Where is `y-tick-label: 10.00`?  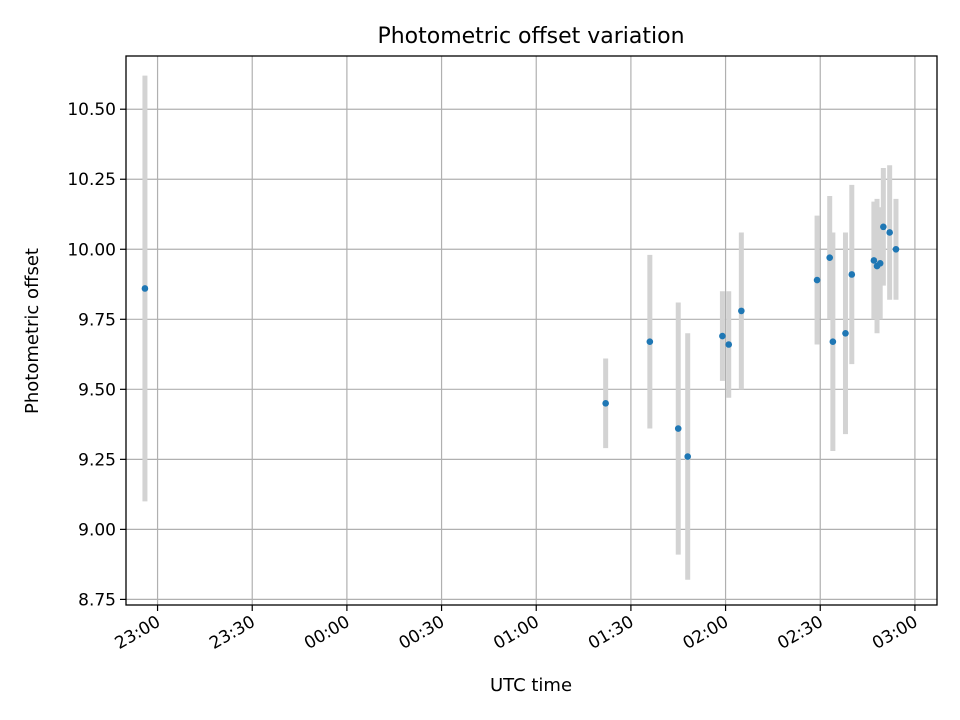 y-tick-label: 10.00 is located at coordinates (91, 250).